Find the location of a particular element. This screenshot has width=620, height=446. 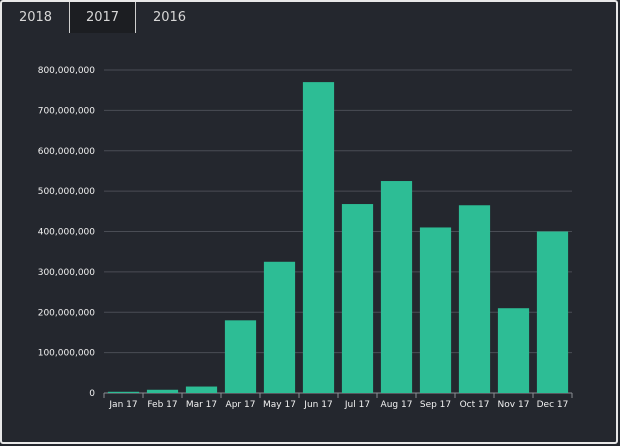

year-tabs: 2018 2017 2016 is located at coordinates (102, 17).